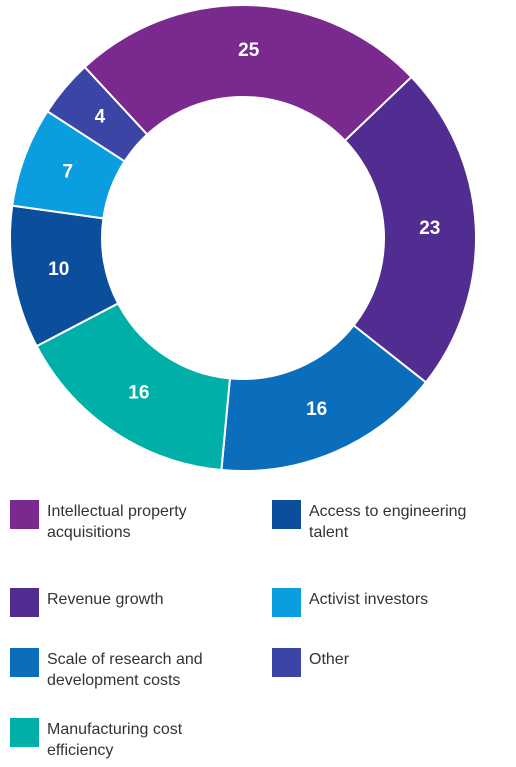 The height and width of the screenshot is (767, 516). I want to click on legend-label: Access to engineering talent, so click(388, 522).